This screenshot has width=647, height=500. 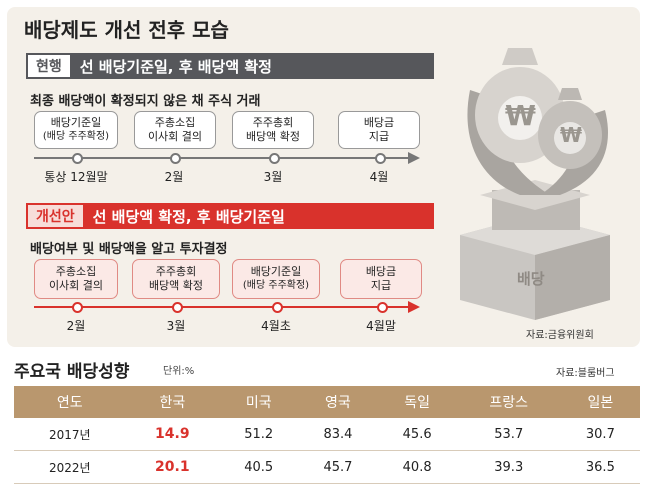 I want to click on table-header-row: 연도 한국 미국 영국 독일 프랑스 일본, so click(x=327, y=402).